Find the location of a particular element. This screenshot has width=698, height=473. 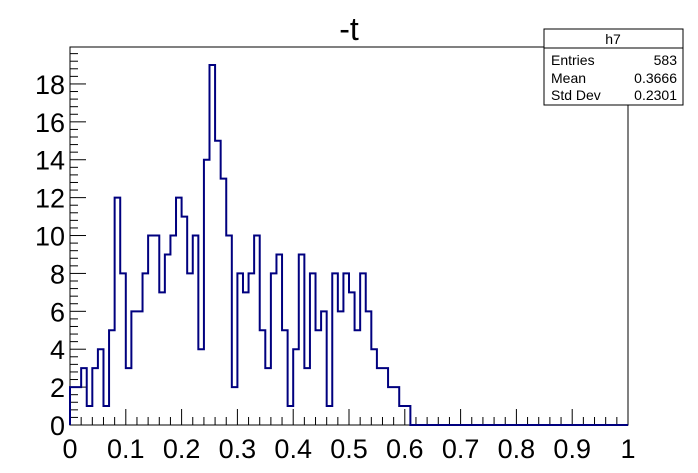

y-tick-label: 18 is located at coordinates (50, 85).